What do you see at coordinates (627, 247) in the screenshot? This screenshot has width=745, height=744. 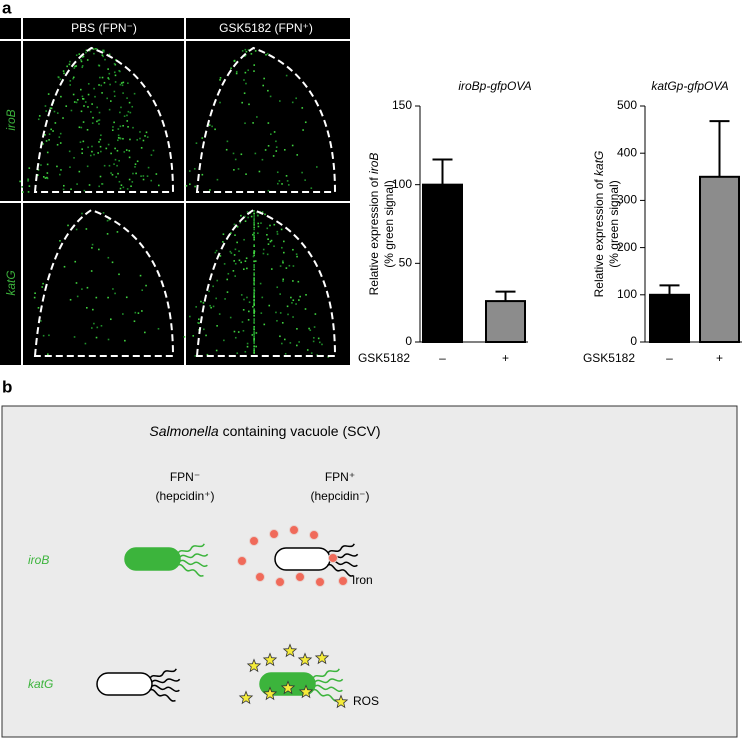 I see `y-tick-label: 200` at bounding box center [627, 247].